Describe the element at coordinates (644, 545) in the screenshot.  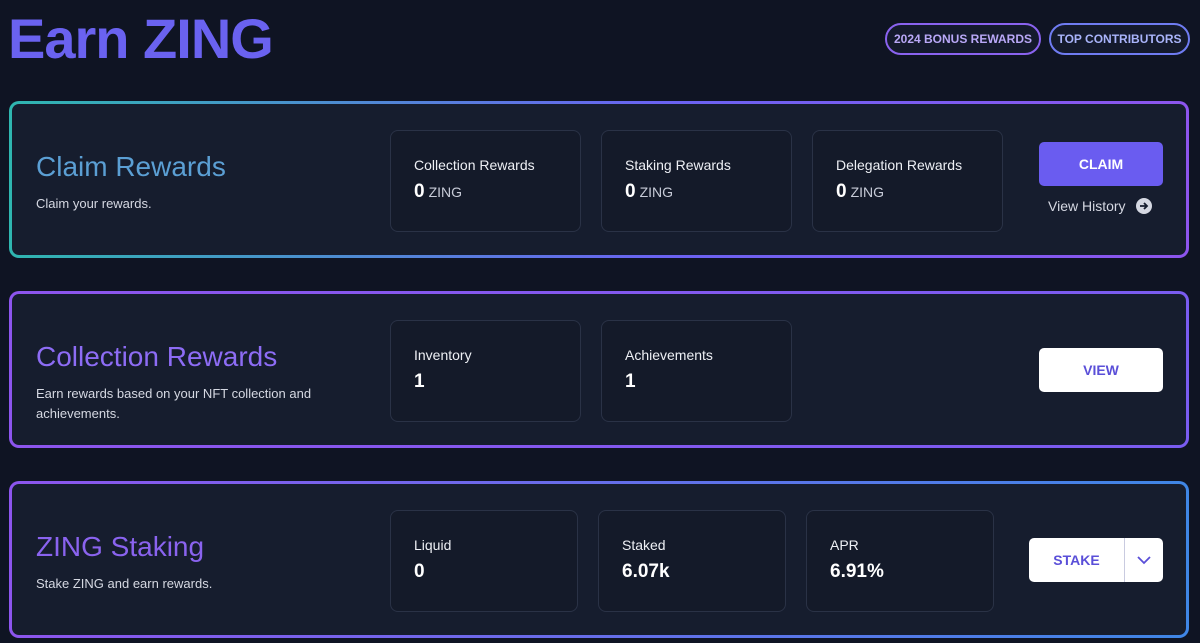
I see `stat-label: Staked` at that location.